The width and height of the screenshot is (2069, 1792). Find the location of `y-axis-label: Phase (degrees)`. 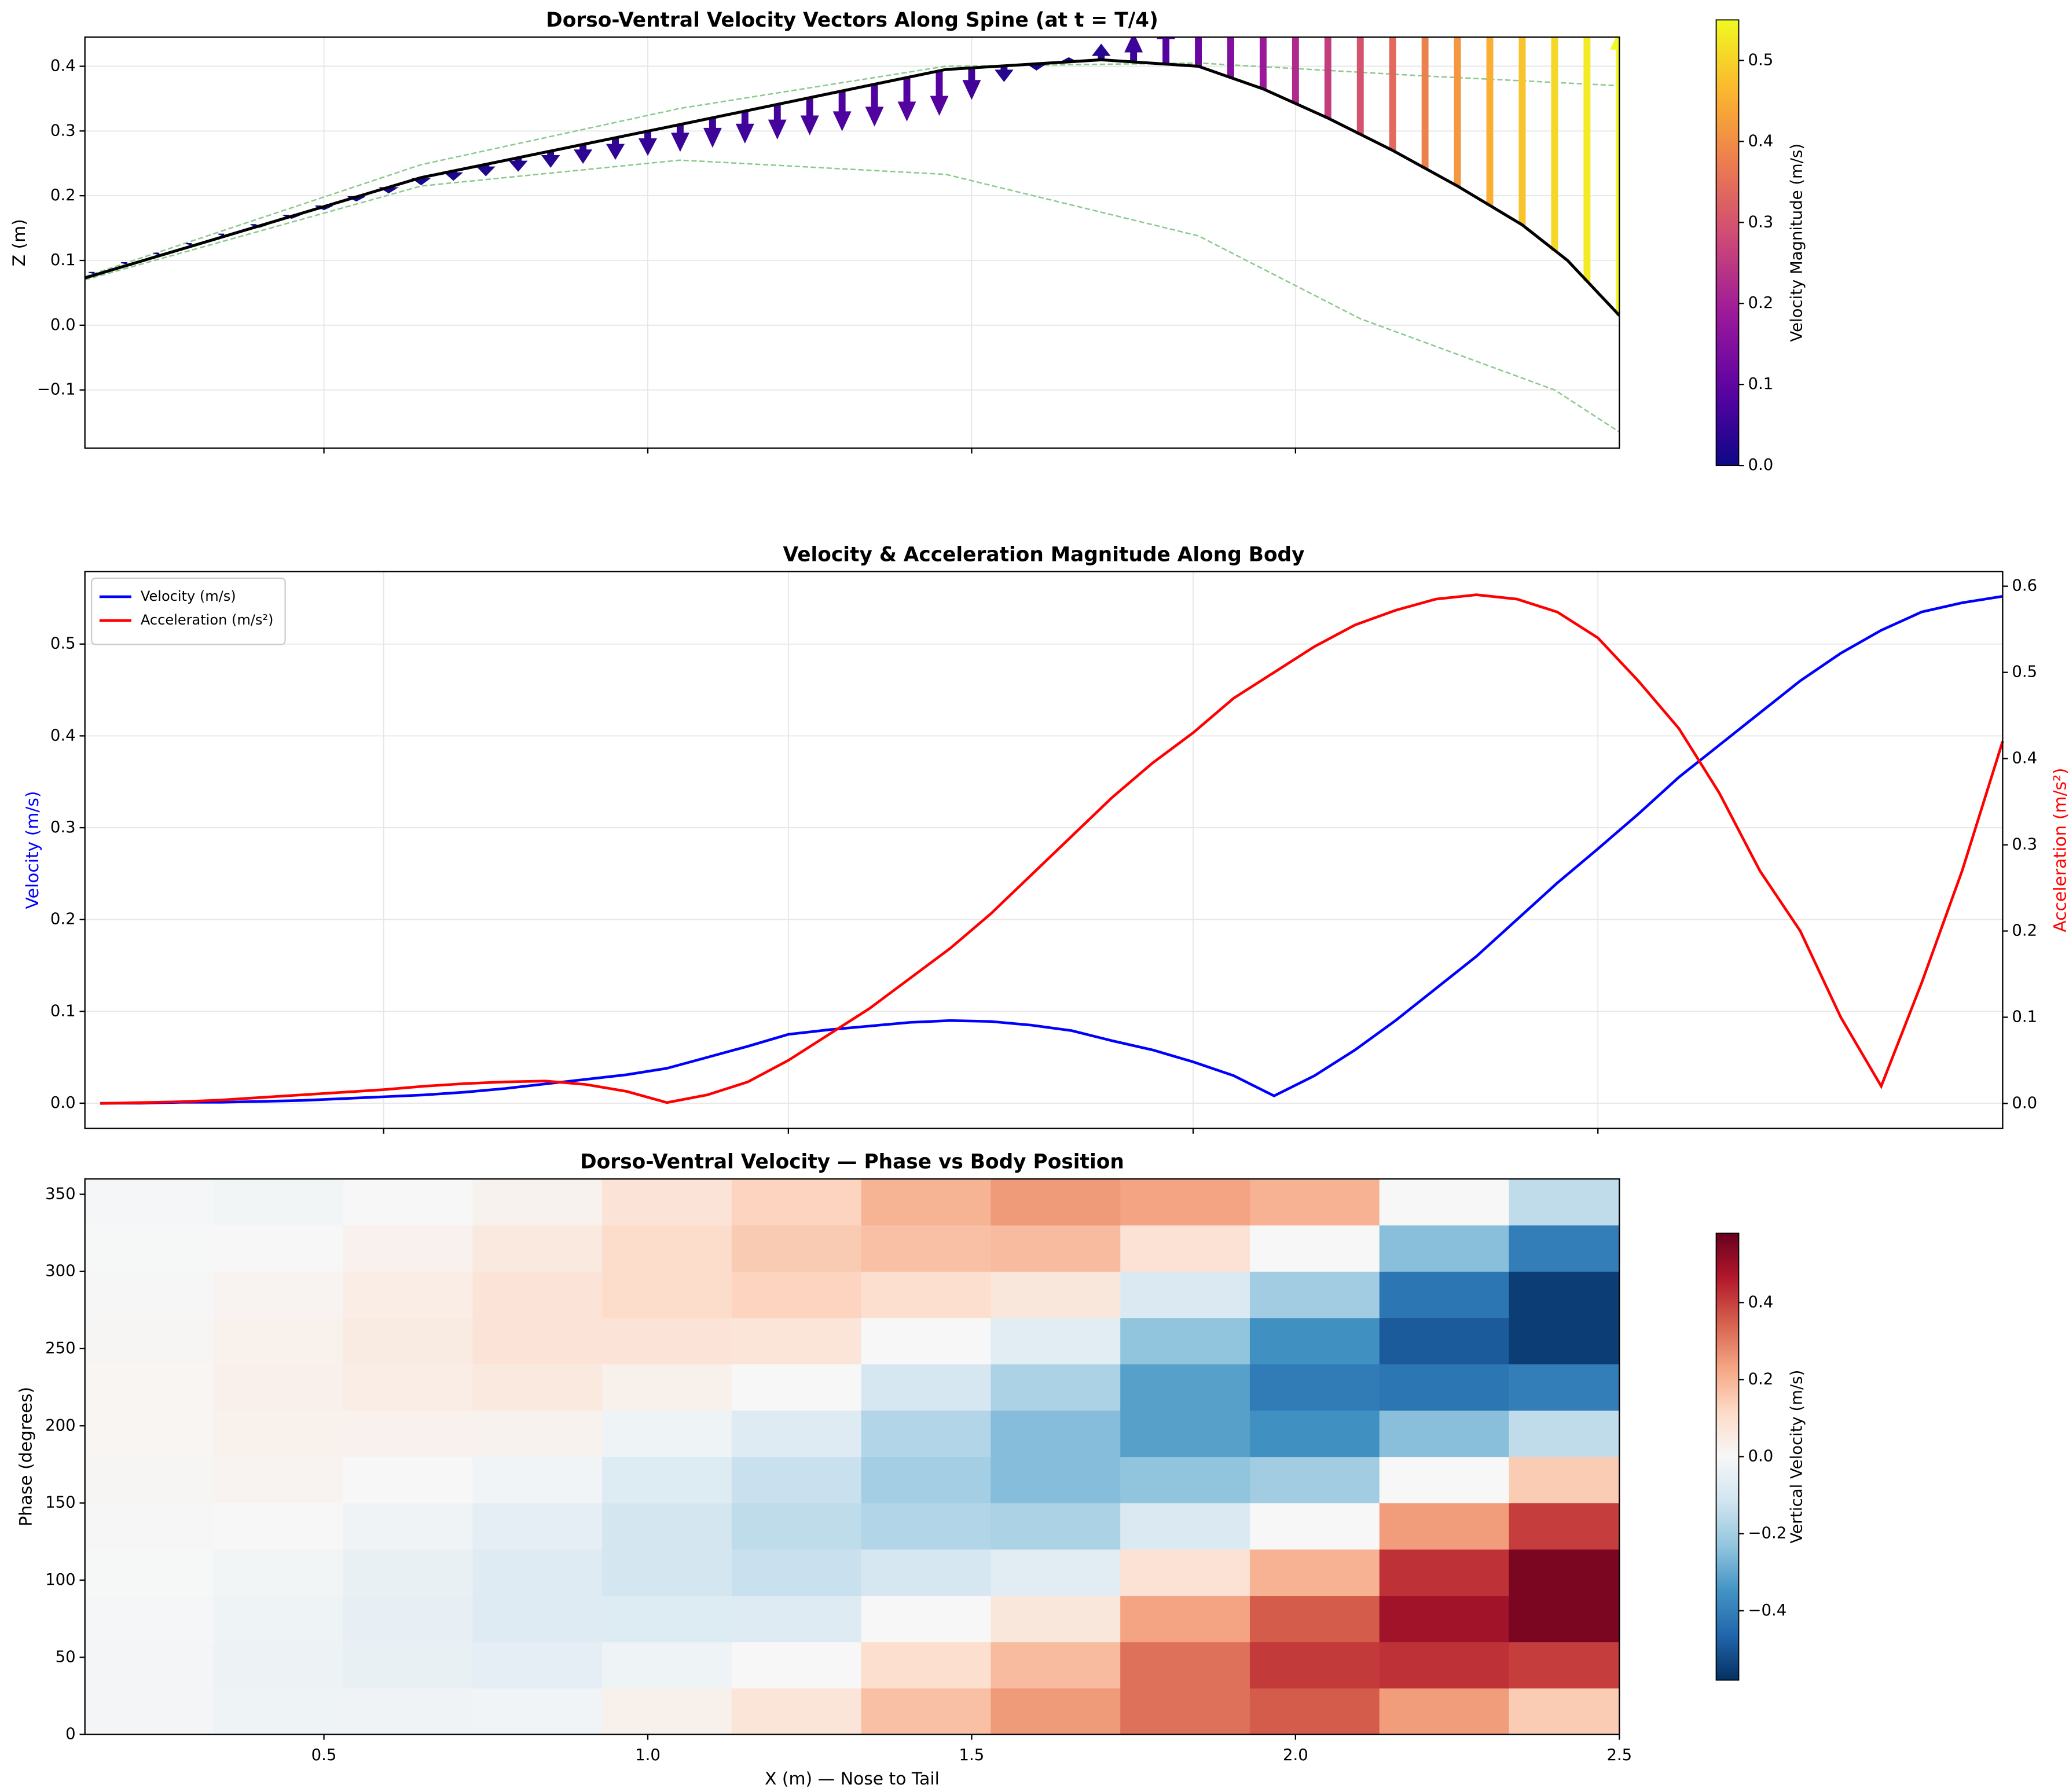

y-axis-label: Phase (degrees) is located at coordinates (26, 1456).